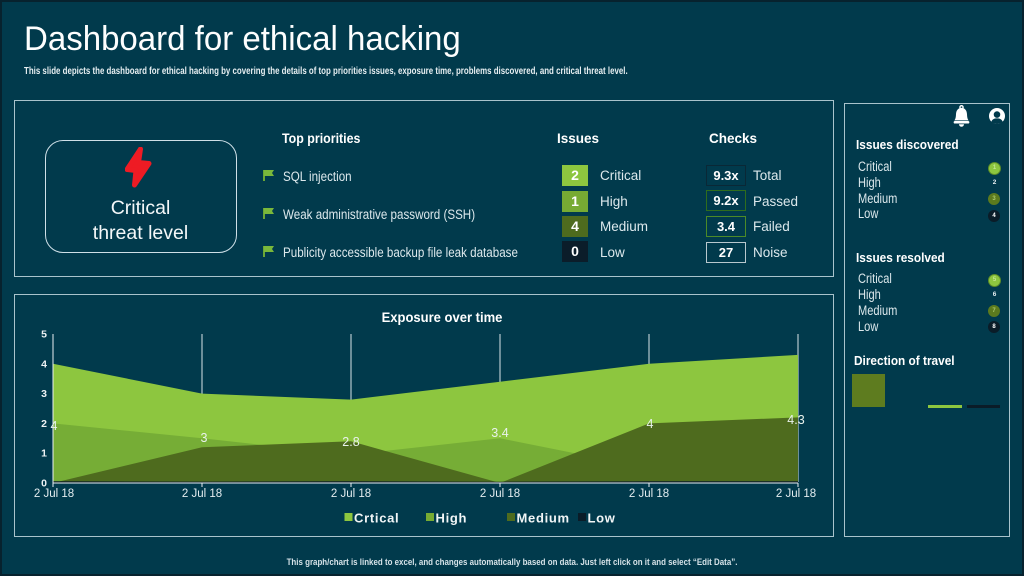 The height and width of the screenshot is (576, 1024). Describe the element at coordinates (44, 454) in the screenshot. I see `svg-text: 1` at that location.